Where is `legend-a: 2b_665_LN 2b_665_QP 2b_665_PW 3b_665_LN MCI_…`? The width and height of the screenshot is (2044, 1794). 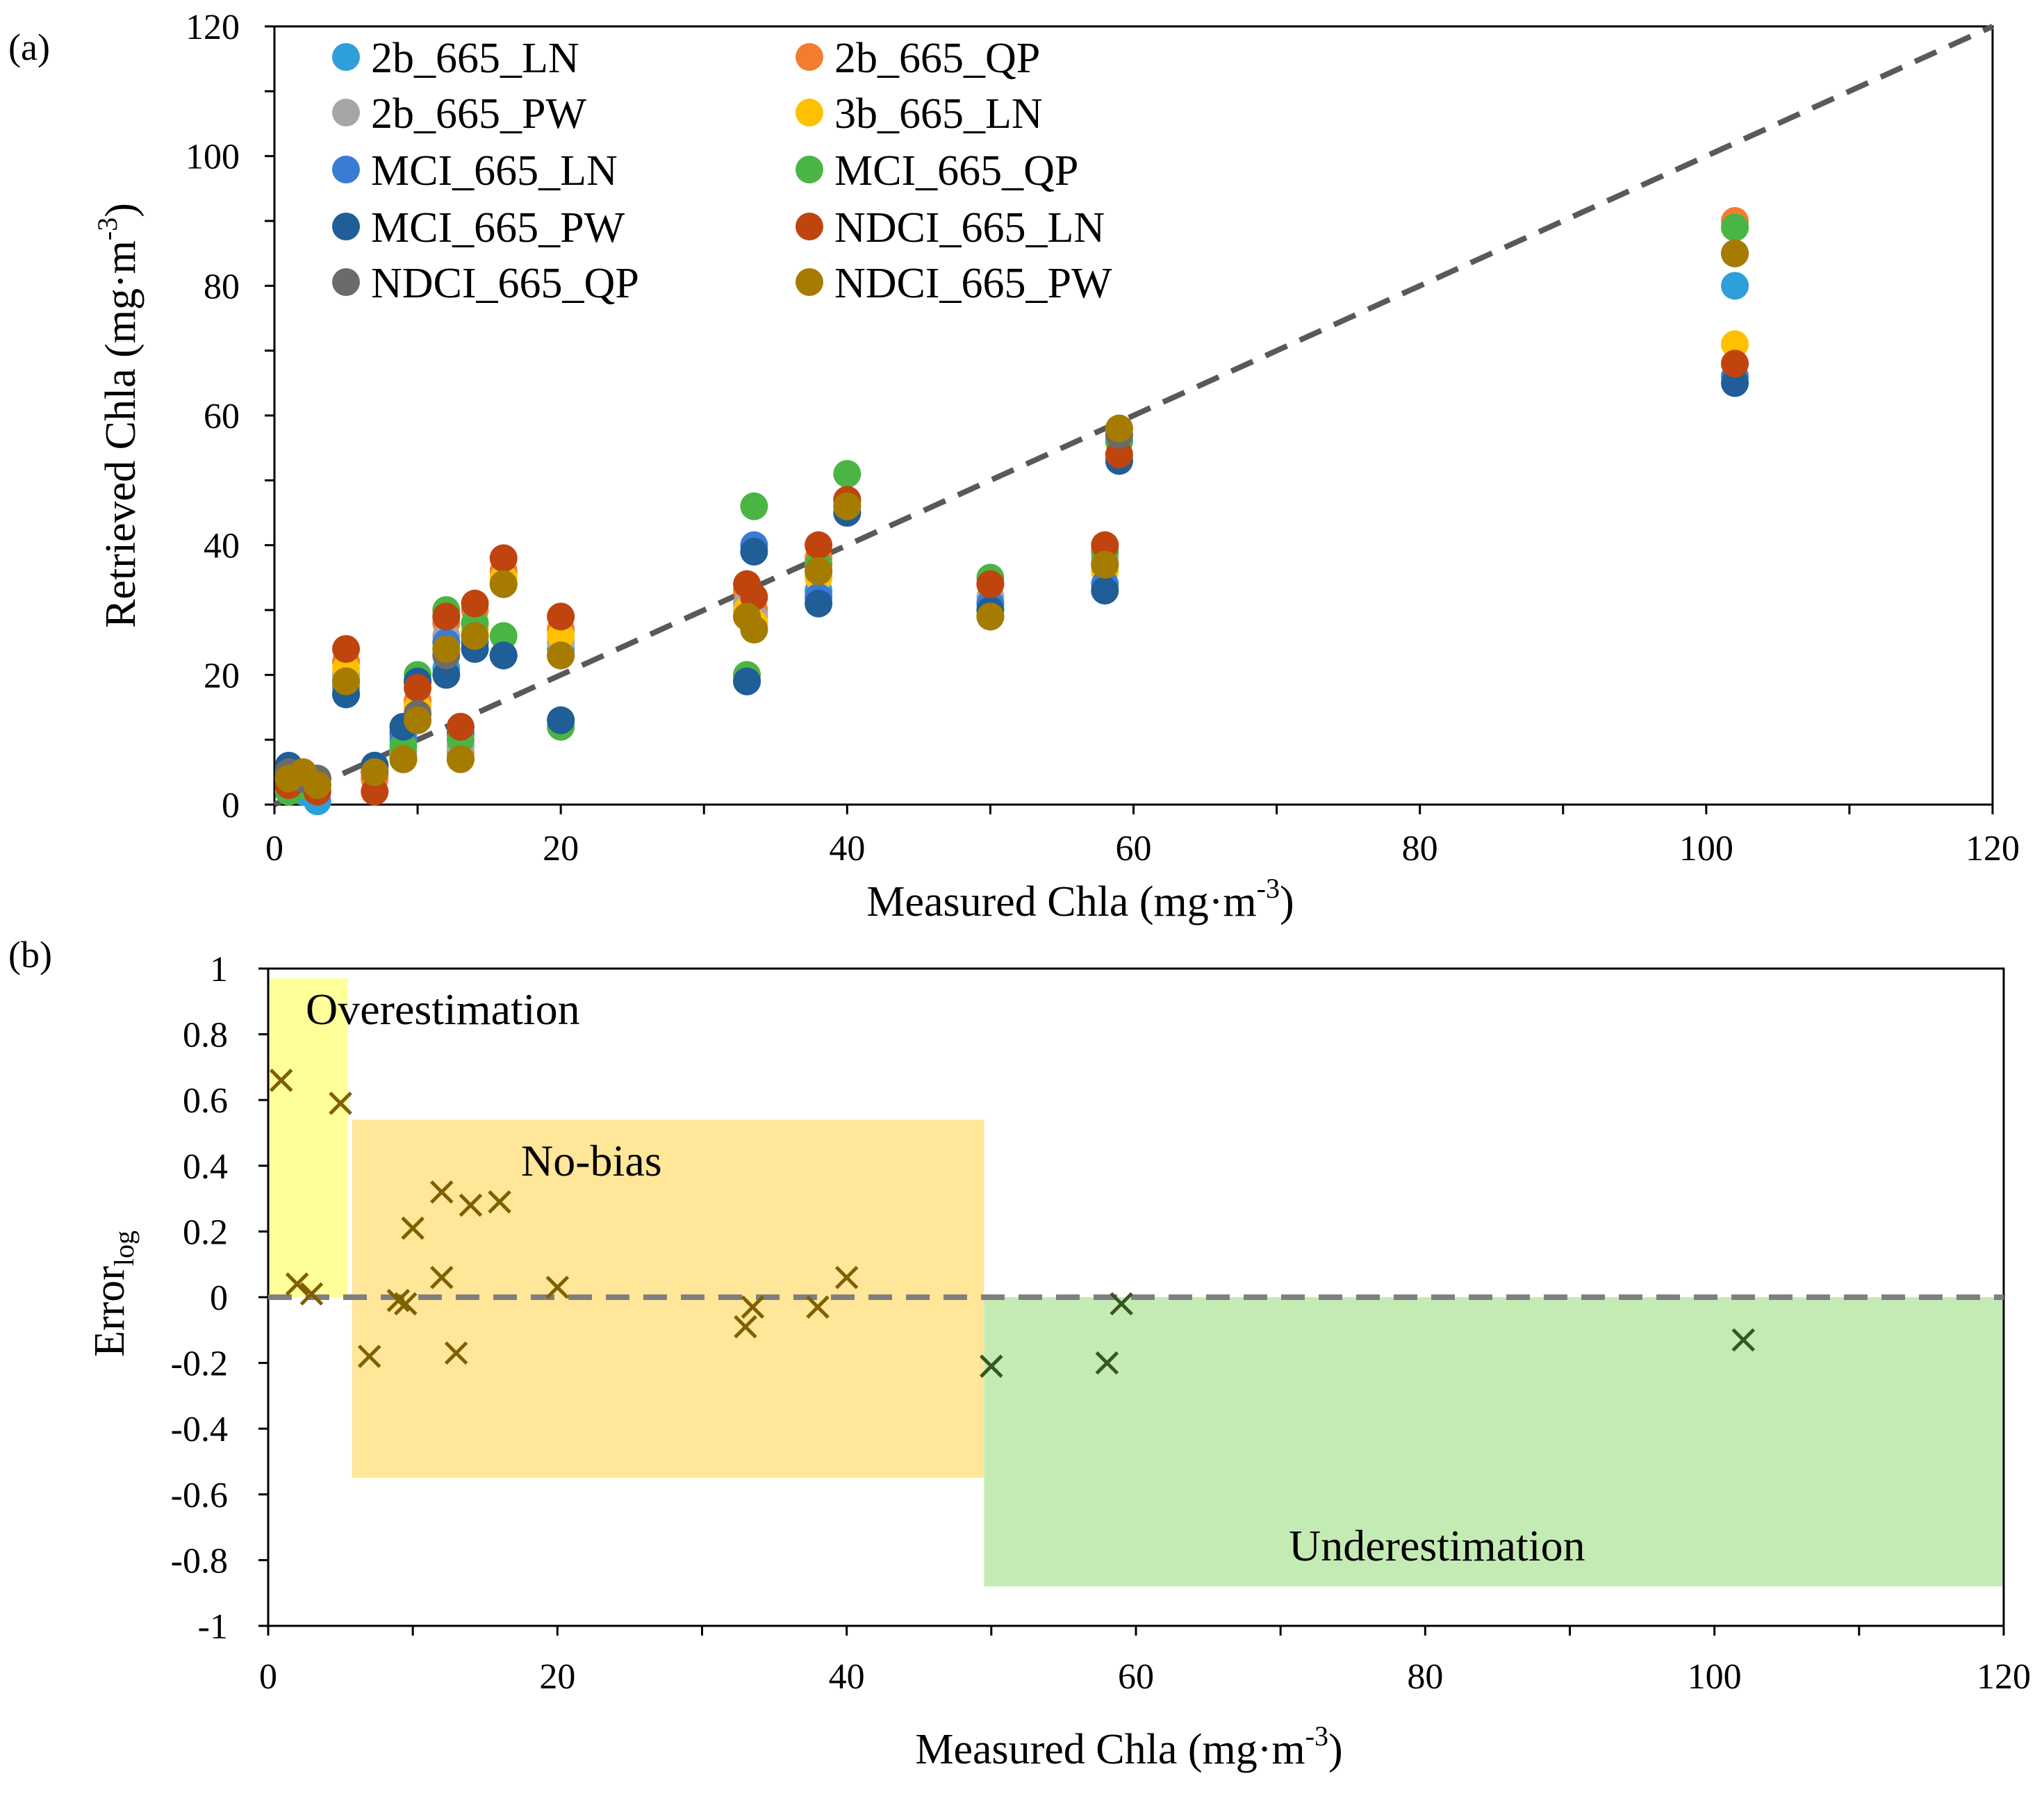
legend-a: 2b_665_LN 2b_665_QP 2b_665_PW 3b_665_LN MCI_… is located at coordinates (722, 171).